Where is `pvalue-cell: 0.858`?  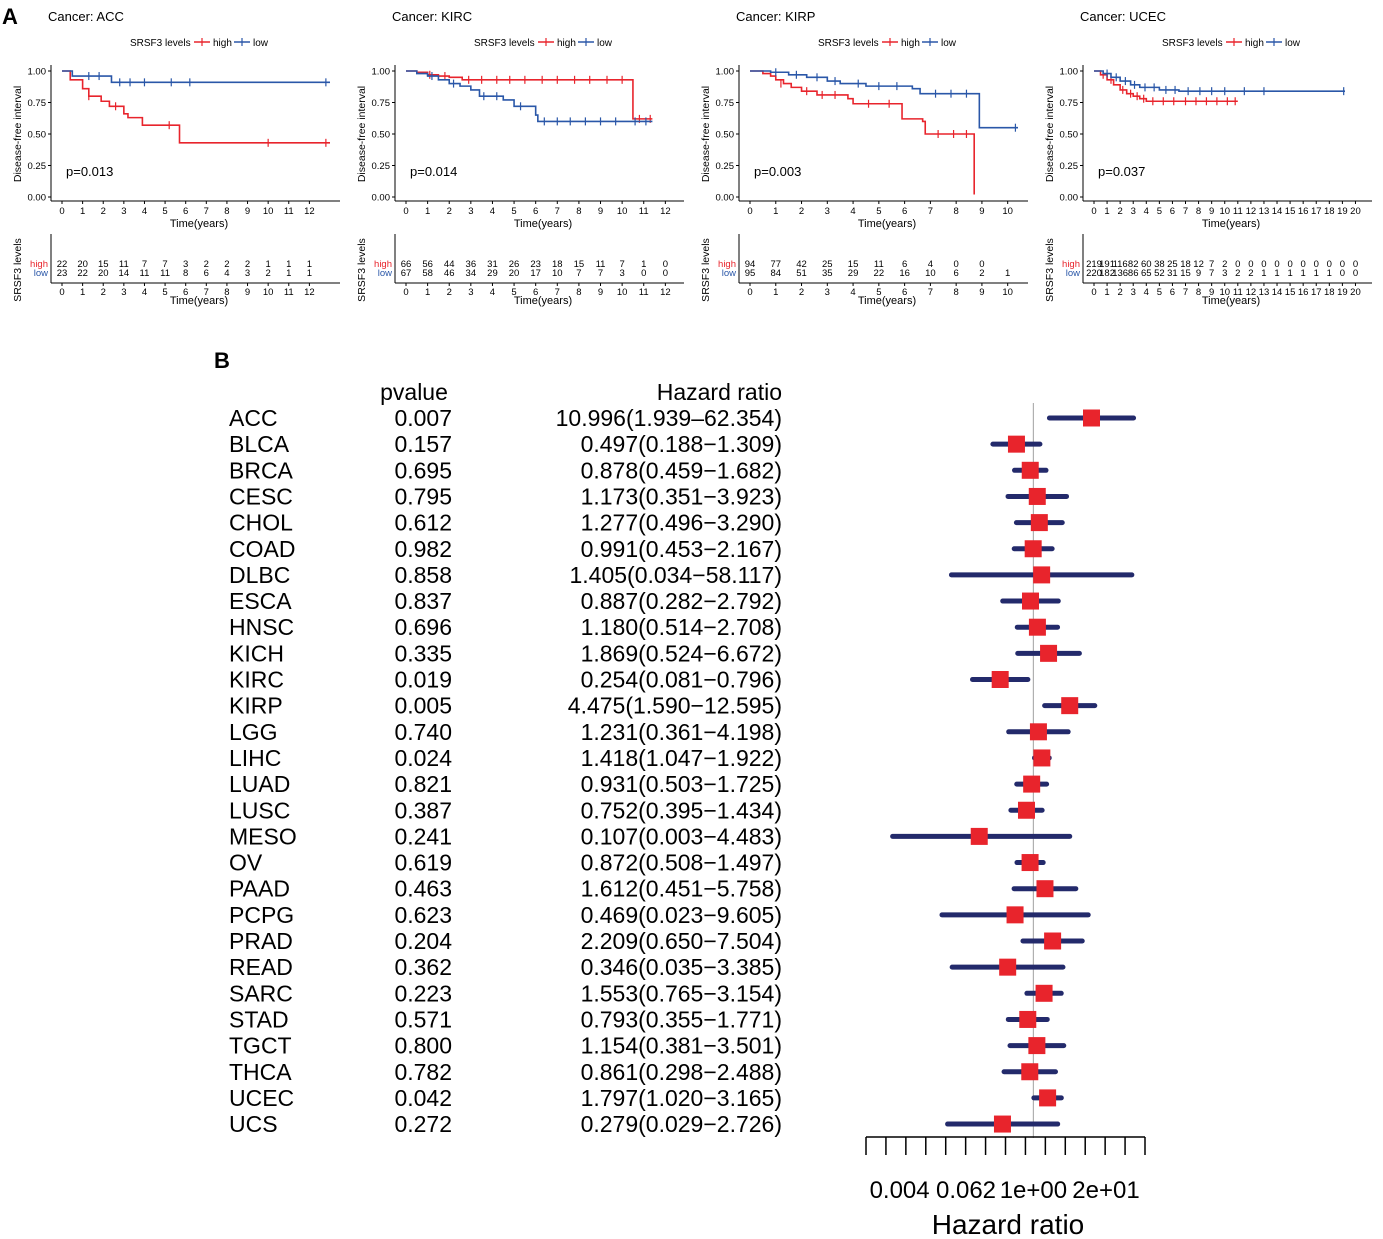 pvalue-cell: 0.858 is located at coordinates (423, 575).